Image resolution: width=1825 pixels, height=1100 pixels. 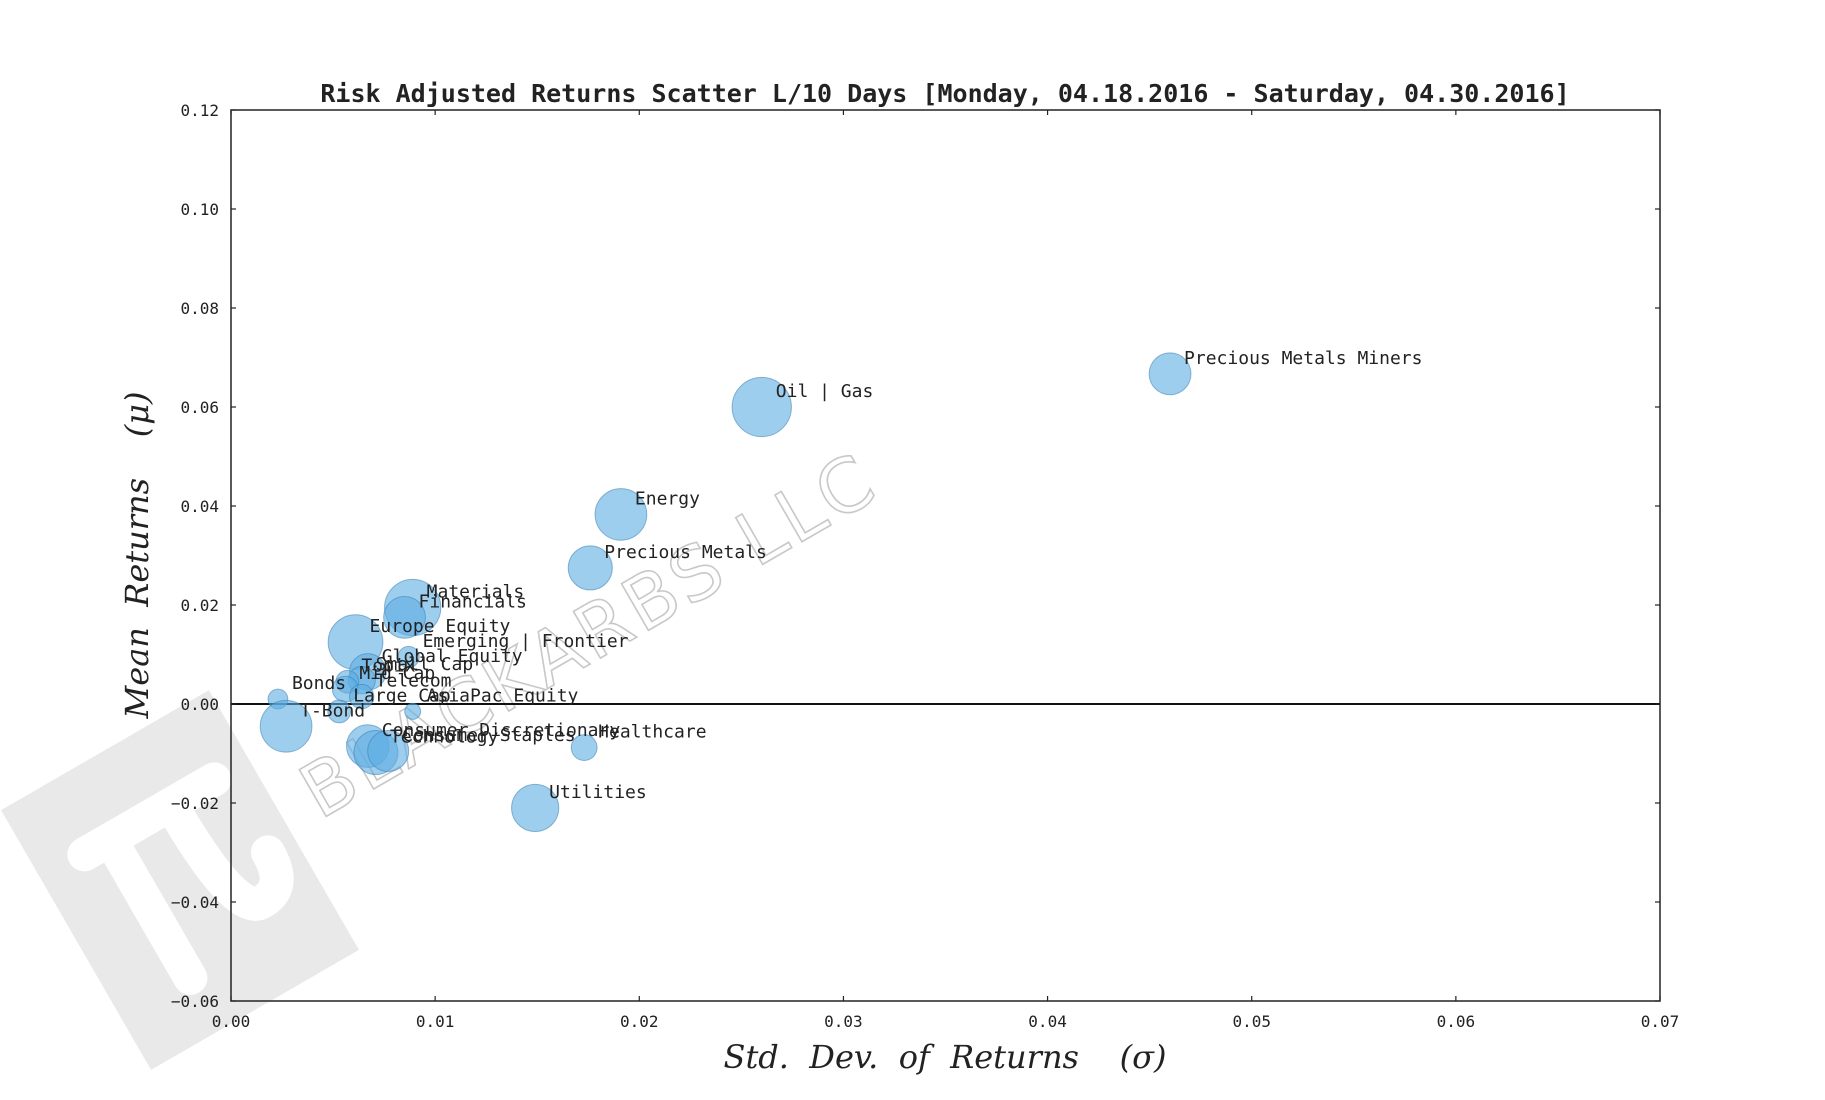 I want to click on y-tick-label: 0.02, so click(x=199, y=605).